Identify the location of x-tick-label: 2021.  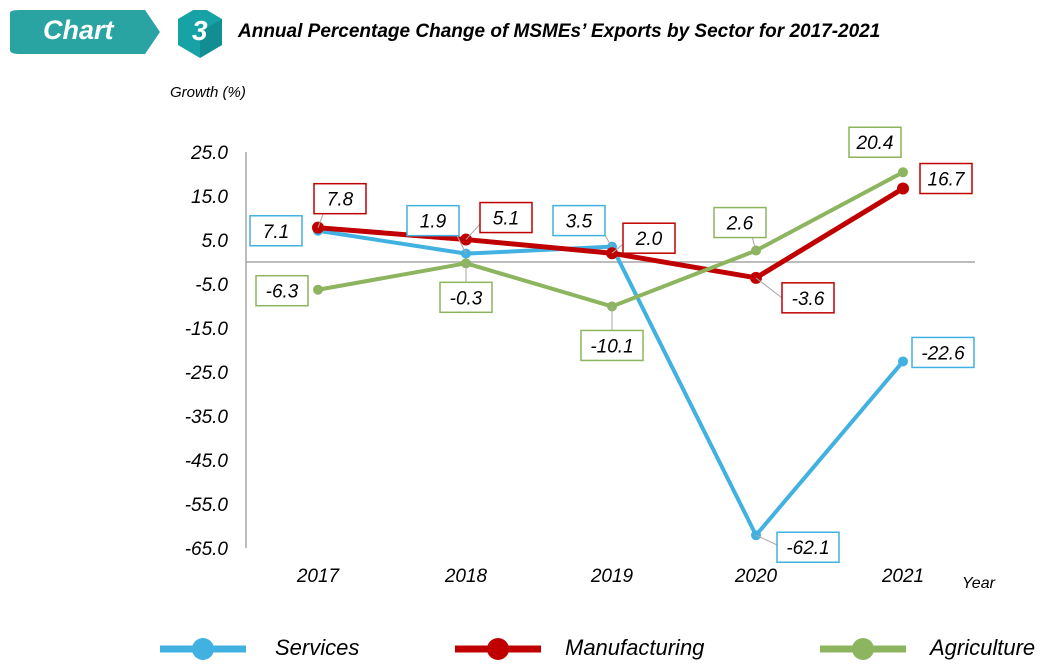
(902, 576).